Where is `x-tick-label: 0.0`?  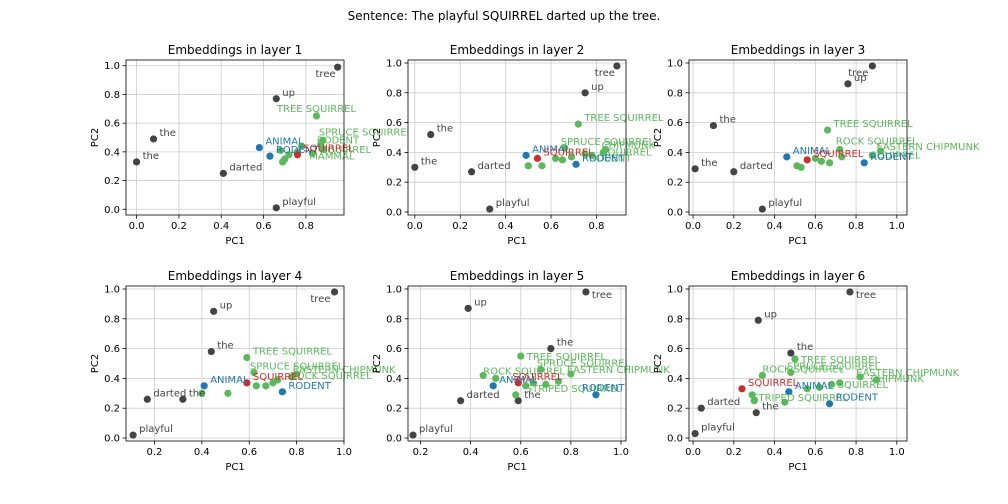 x-tick-label: 0.0 is located at coordinates (137, 226).